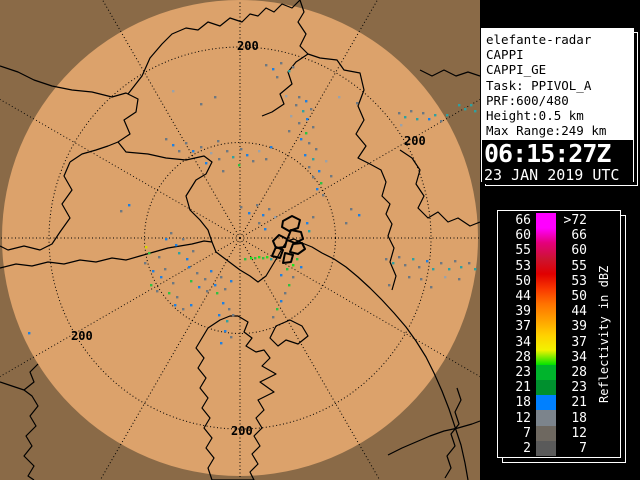 The height and width of the screenshot is (480, 640). Describe the element at coordinates (523, 372) in the screenshot. I see `legend-value-left: 23` at that location.